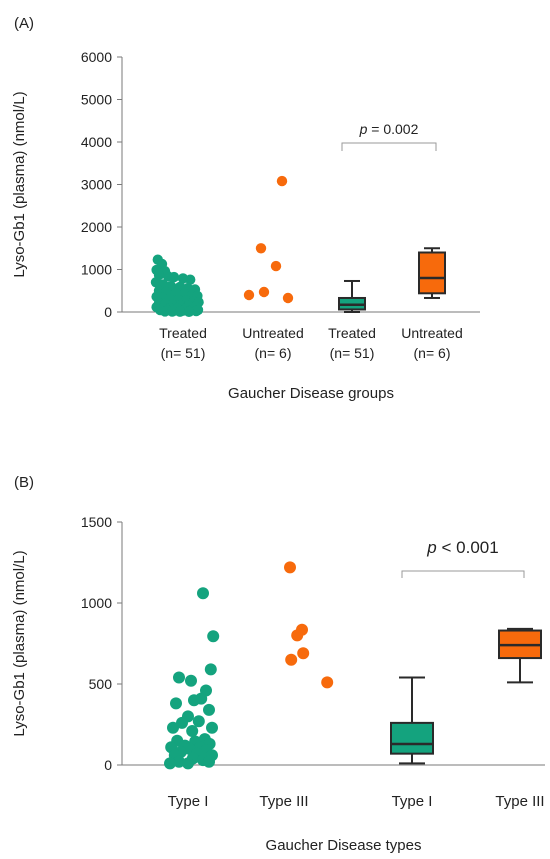  Describe the element at coordinates (392, 129) in the screenshot. I see `p-value-text: = 0.002` at that location.